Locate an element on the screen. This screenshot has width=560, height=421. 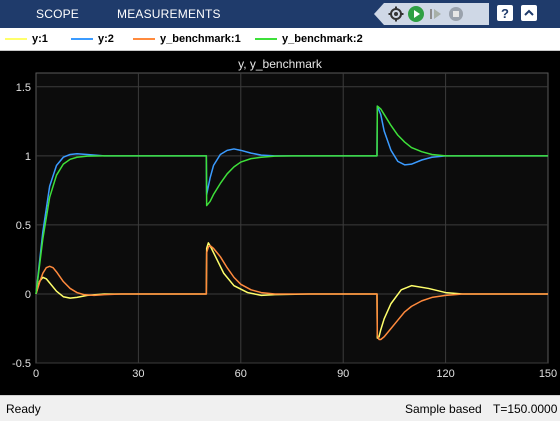
status-bar: Ready Sample based T=150.0000 is located at coordinates (280, 408).